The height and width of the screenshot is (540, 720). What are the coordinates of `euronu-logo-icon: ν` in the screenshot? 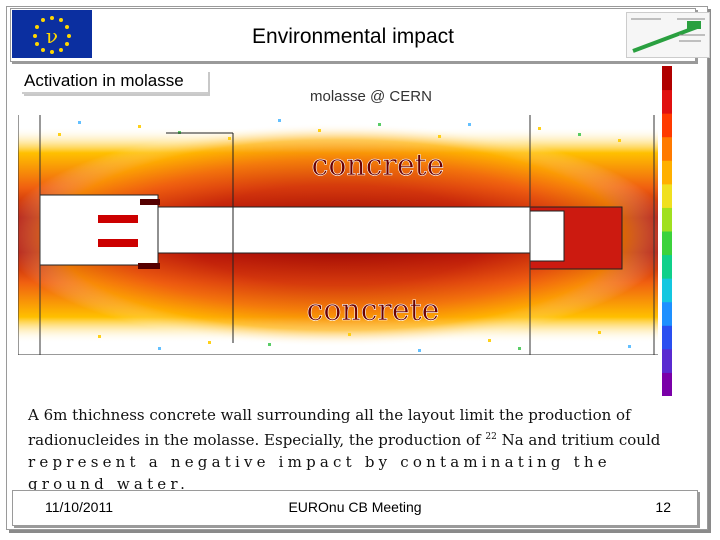 It's located at (52, 34).